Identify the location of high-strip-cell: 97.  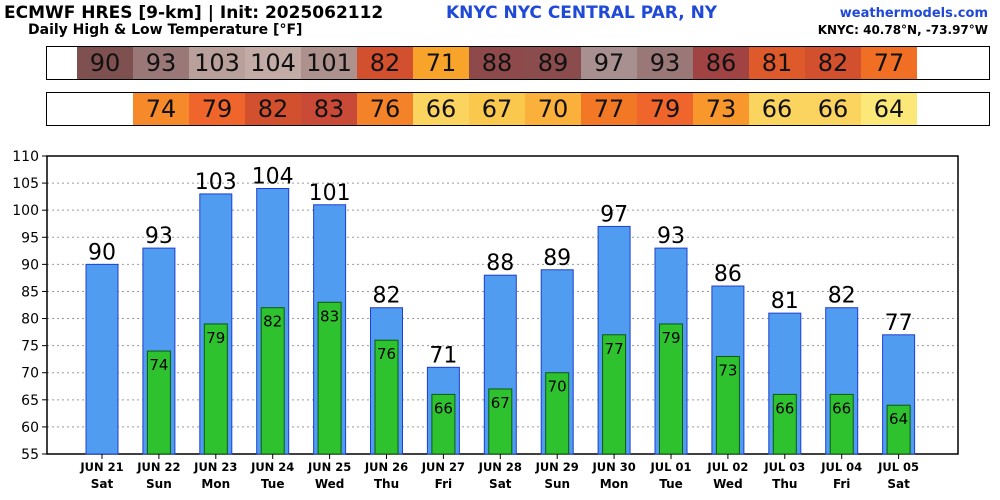
(609, 63).